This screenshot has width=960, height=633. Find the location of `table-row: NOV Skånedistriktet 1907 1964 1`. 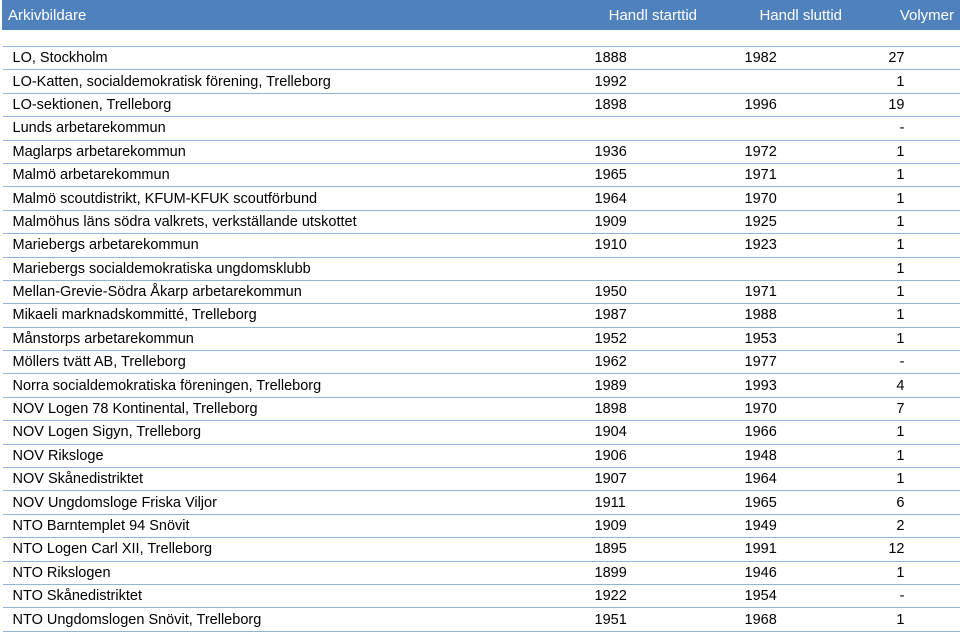

table-row: NOV Skånedistriktet 1907 1964 1 is located at coordinates (481, 479).